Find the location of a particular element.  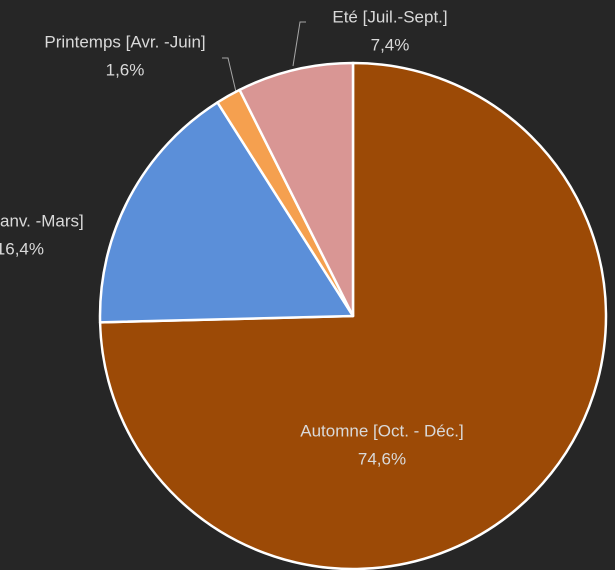

slice-label: anv. -Mars] is located at coordinates (42, 220).